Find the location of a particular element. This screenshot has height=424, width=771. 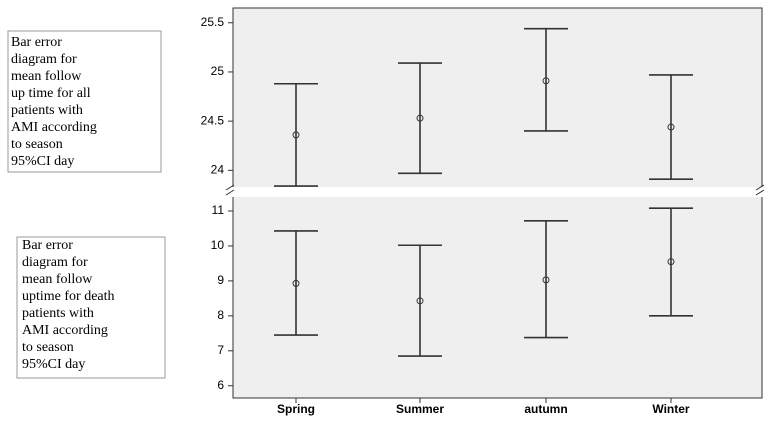

x-tick-label: Summer is located at coordinates (420, 409).